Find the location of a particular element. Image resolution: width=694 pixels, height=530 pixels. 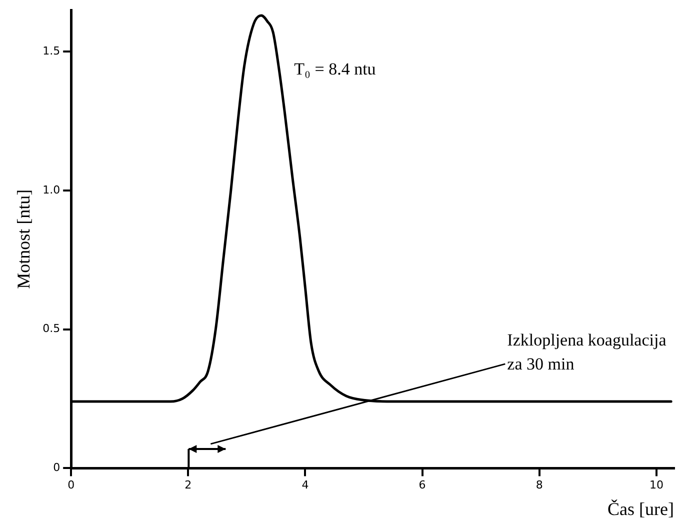

x-tick-label: 6 is located at coordinates (422, 485).